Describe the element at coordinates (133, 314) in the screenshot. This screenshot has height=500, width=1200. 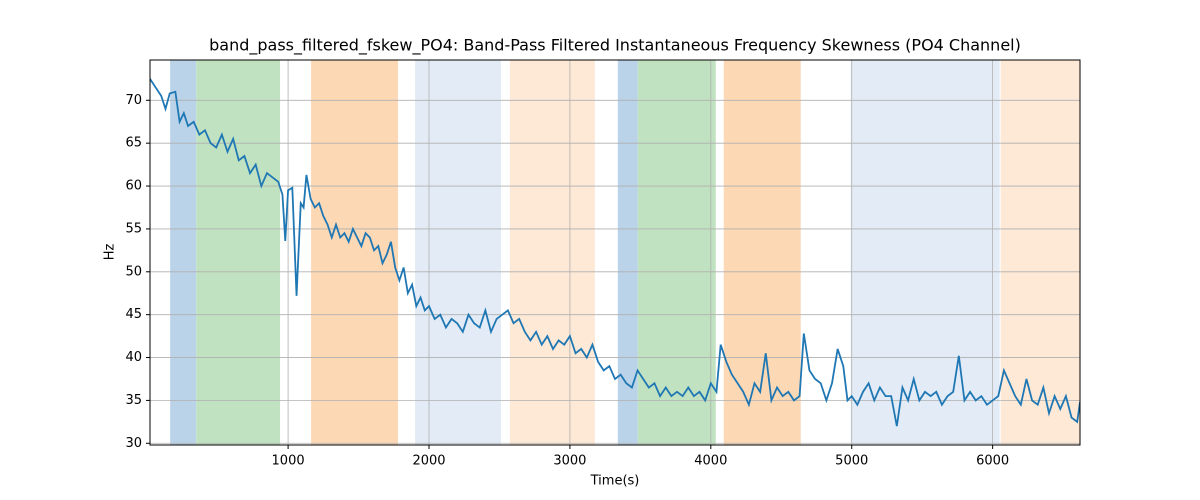
I see `y-tick-label: 45` at that location.